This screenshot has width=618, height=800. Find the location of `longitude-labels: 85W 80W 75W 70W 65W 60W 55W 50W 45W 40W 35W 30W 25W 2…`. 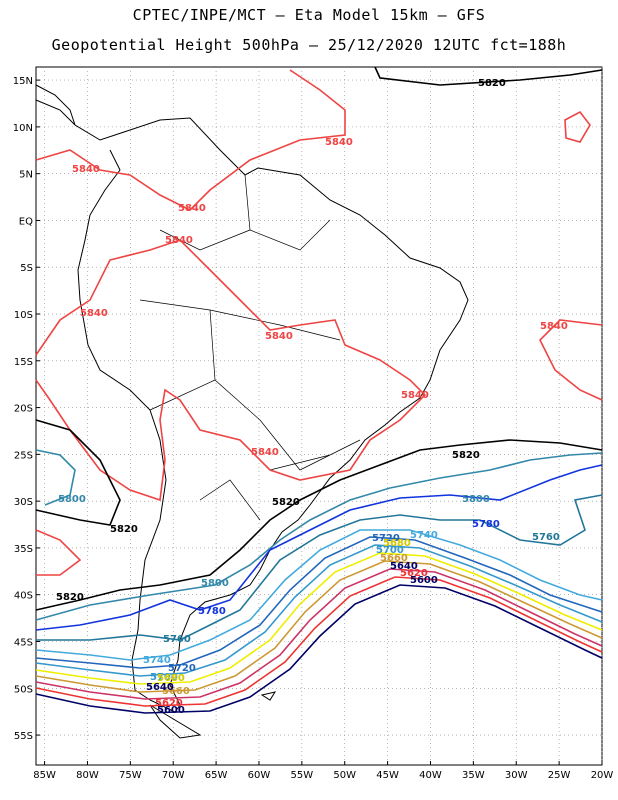

longitude-labels: 85W 80W 75W 70W 65W 60W 55W 50W 45W 40W 35W 30W 25W 2… is located at coordinates (323, 775).